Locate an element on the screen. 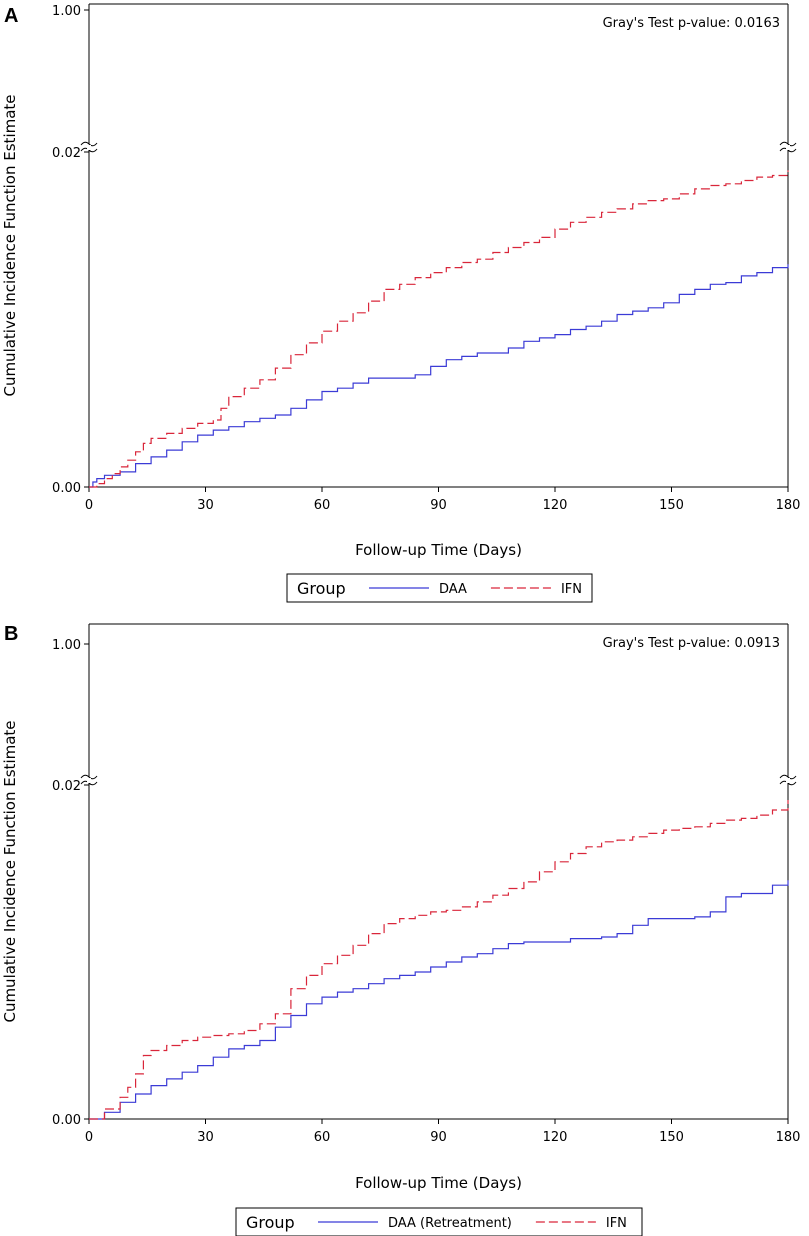  legend: Group DAA IFN is located at coordinates (439, 588).